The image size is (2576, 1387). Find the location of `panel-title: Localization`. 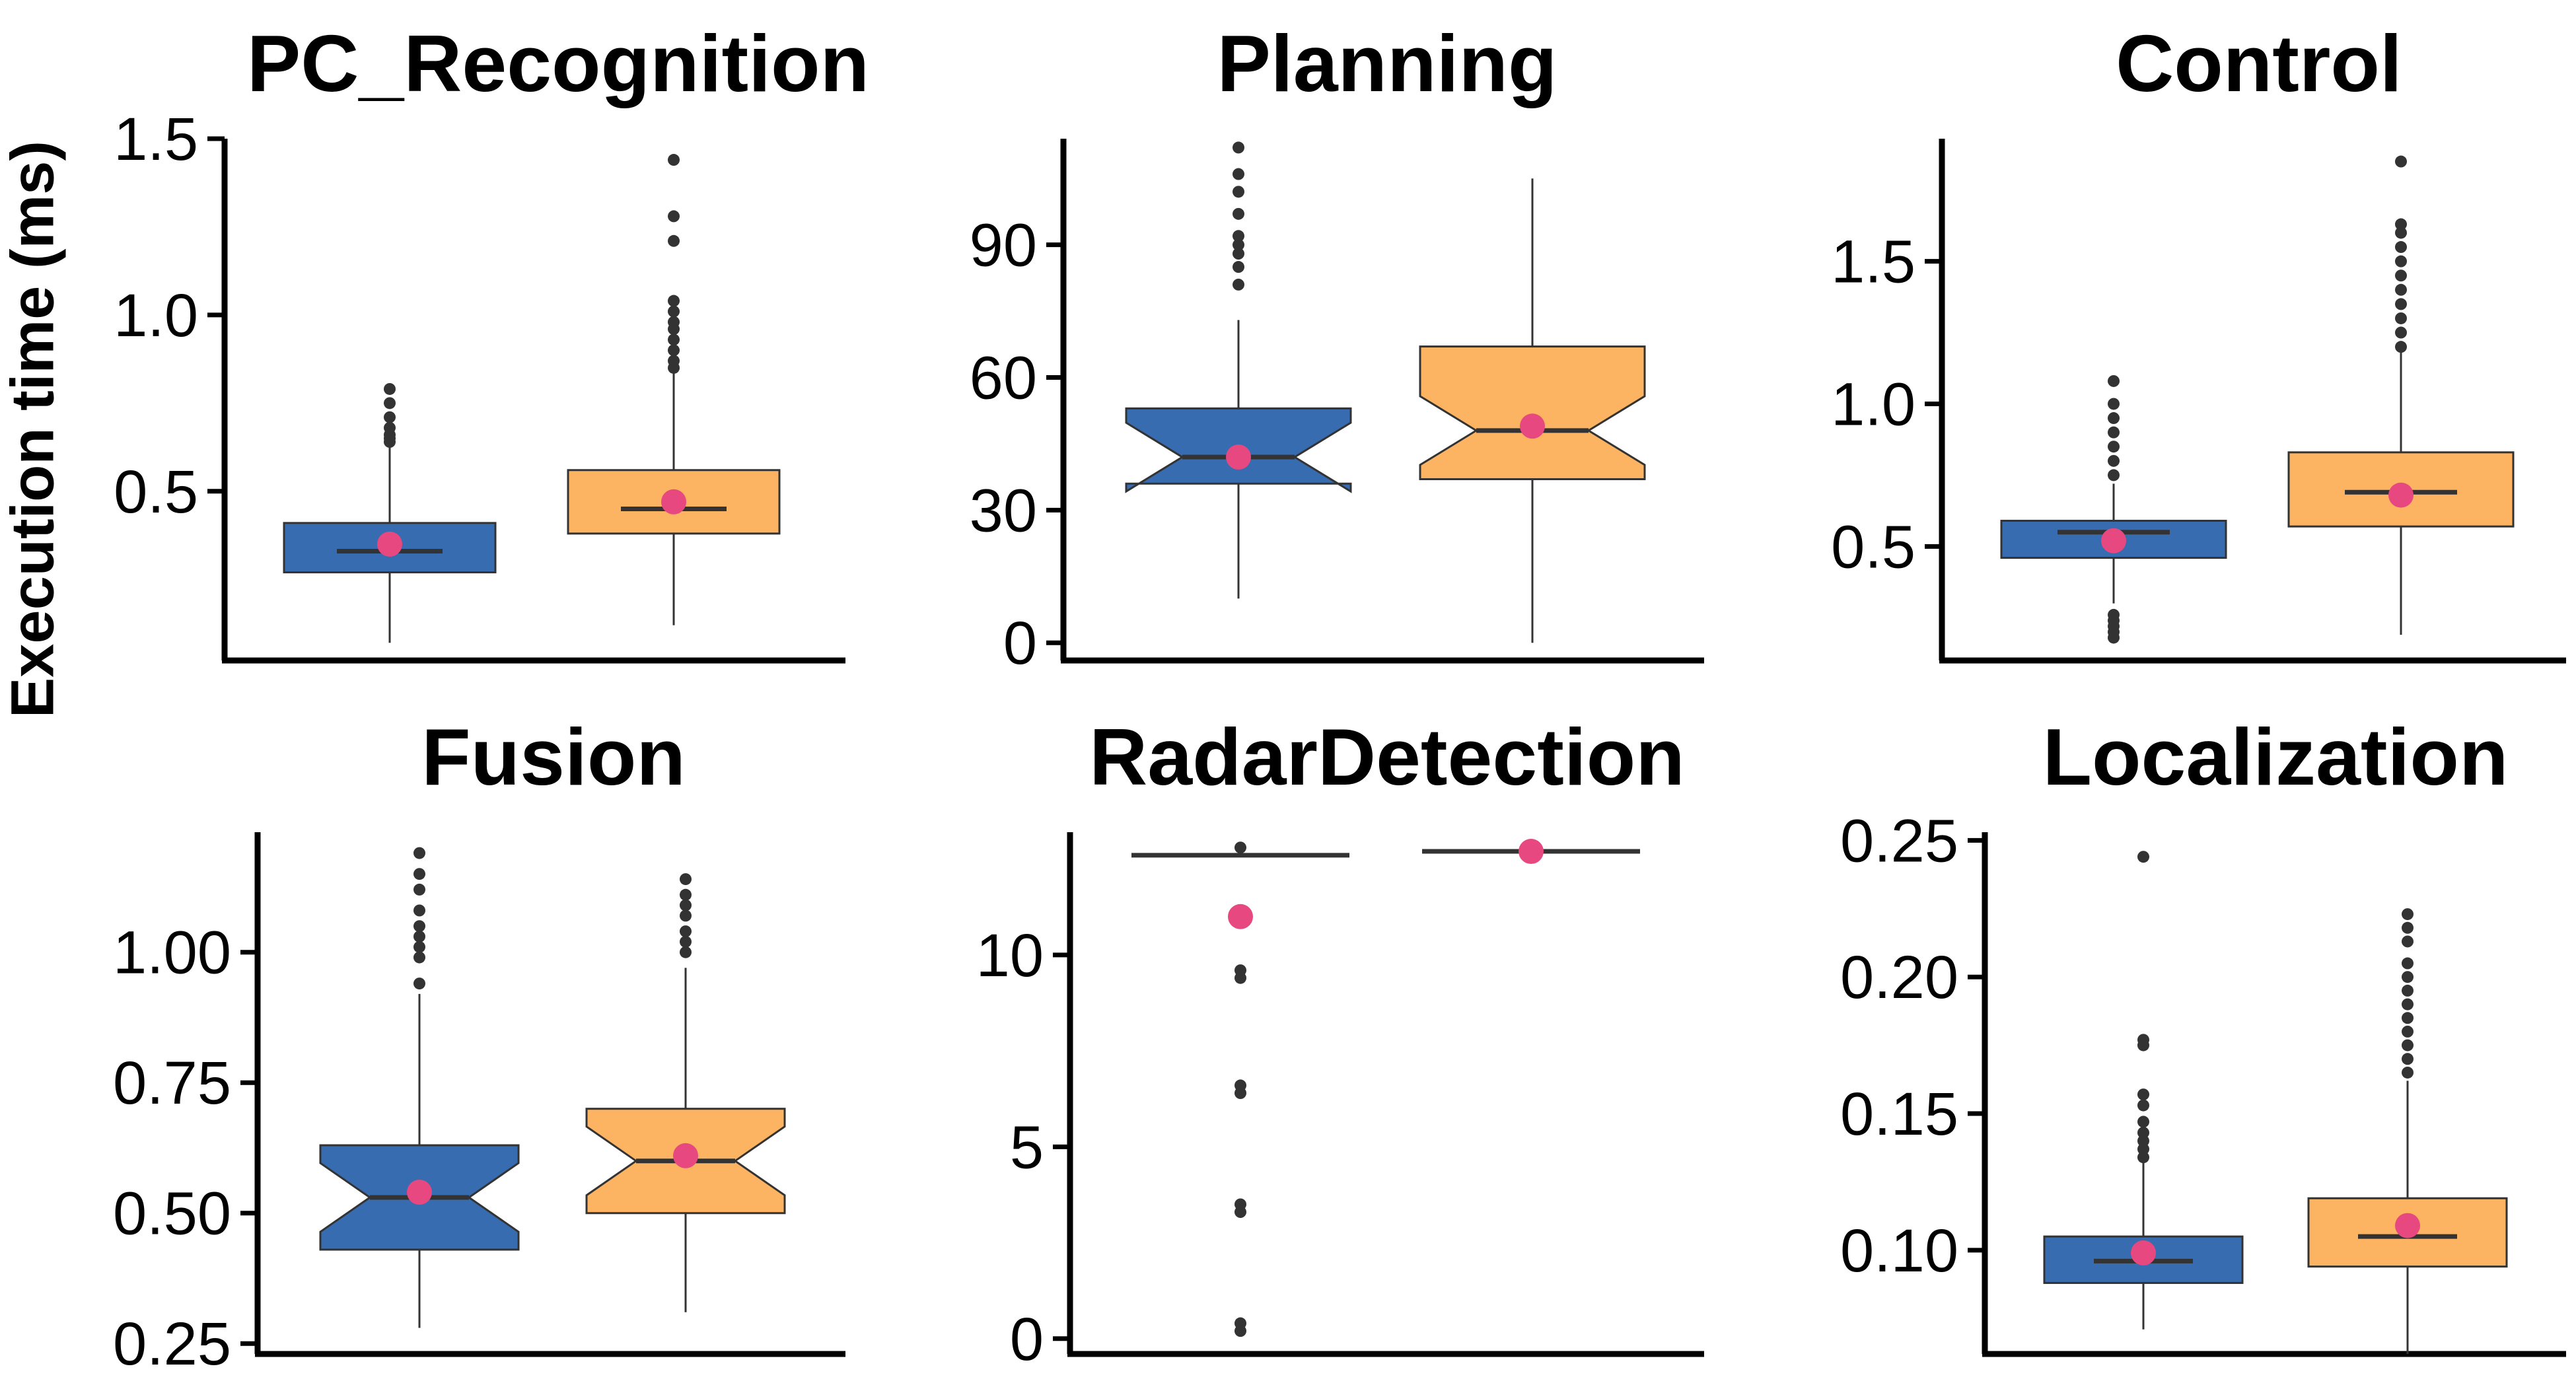

panel-title: Localization is located at coordinates (2276, 757).